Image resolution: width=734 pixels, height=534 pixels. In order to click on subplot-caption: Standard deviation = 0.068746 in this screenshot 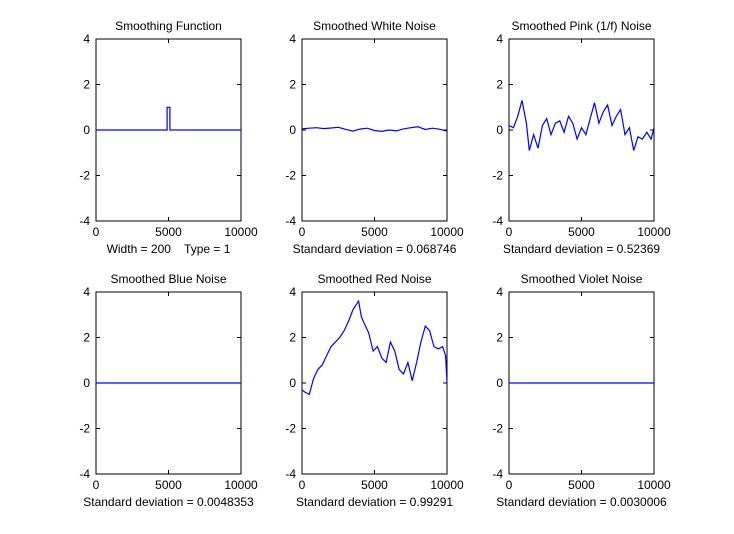, I will do `click(375, 249)`.